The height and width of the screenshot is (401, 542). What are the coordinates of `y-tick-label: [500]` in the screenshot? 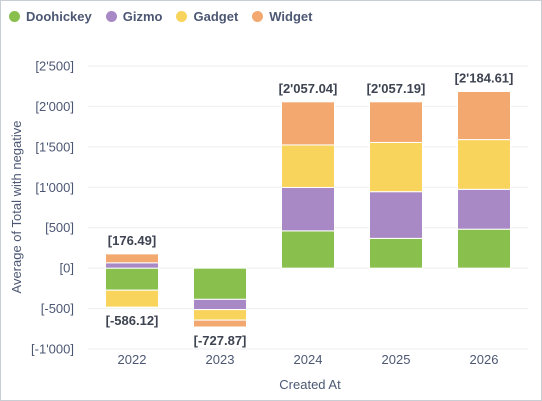 It's located at (59, 227).